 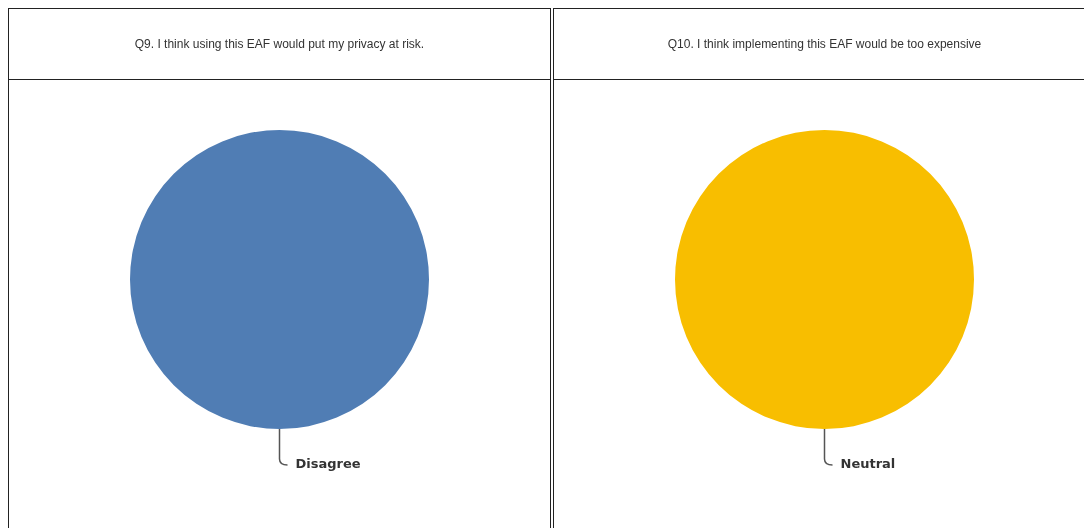 What do you see at coordinates (868, 464) in the screenshot?
I see `slice-label: Neutral` at bounding box center [868, 464].